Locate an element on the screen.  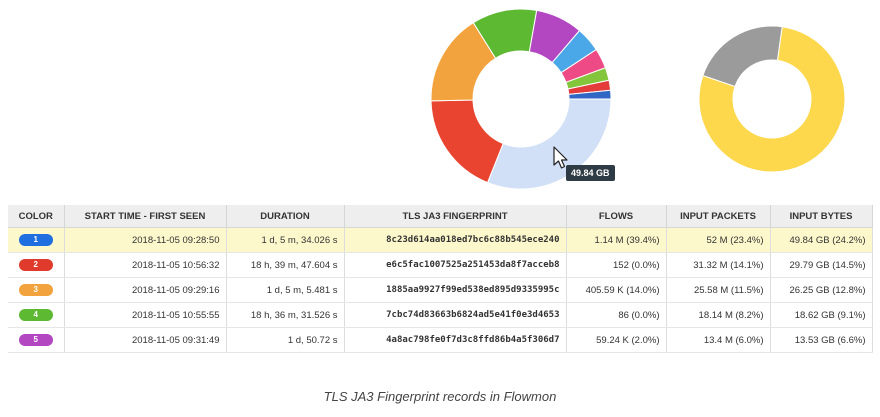
flows-cell: 405.59 K (14.0%) is located at coordinates (616, 290).